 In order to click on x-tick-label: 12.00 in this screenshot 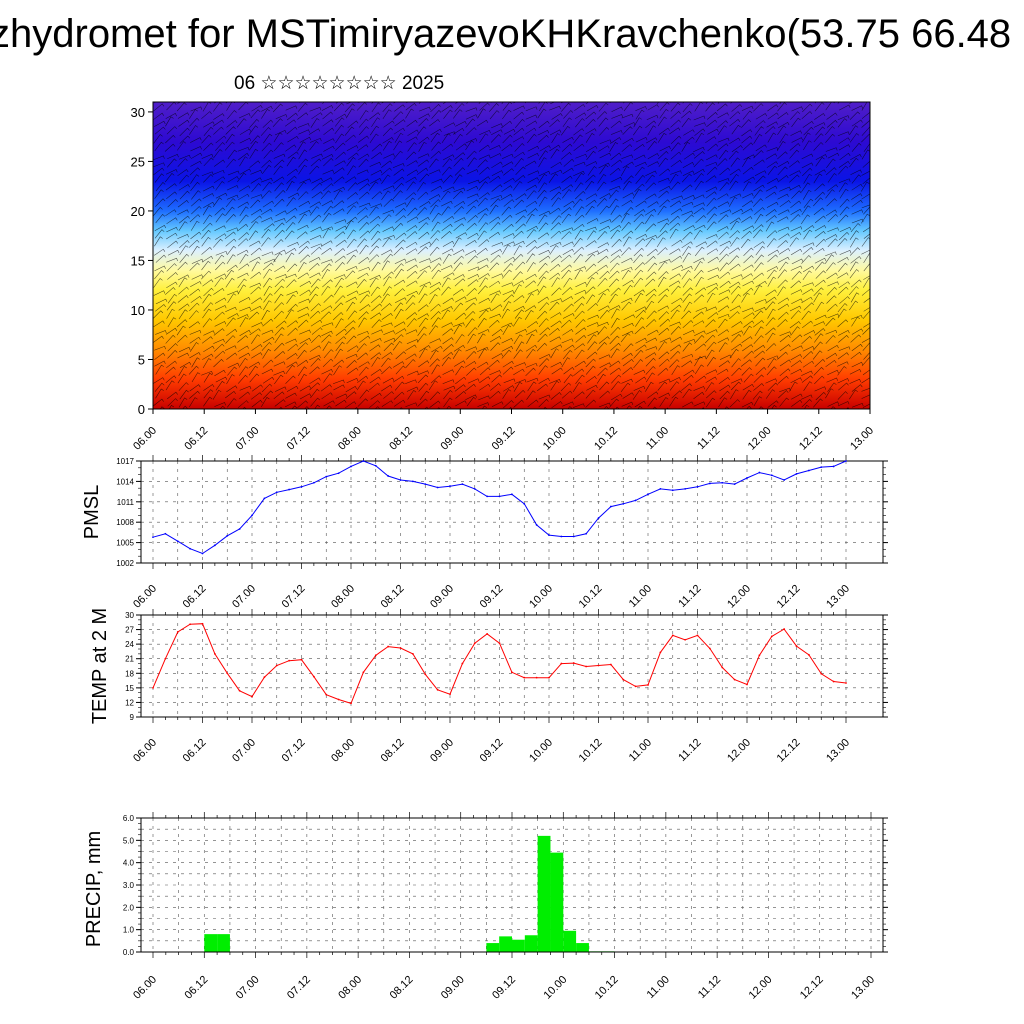, I will do `click(760, 439)`.